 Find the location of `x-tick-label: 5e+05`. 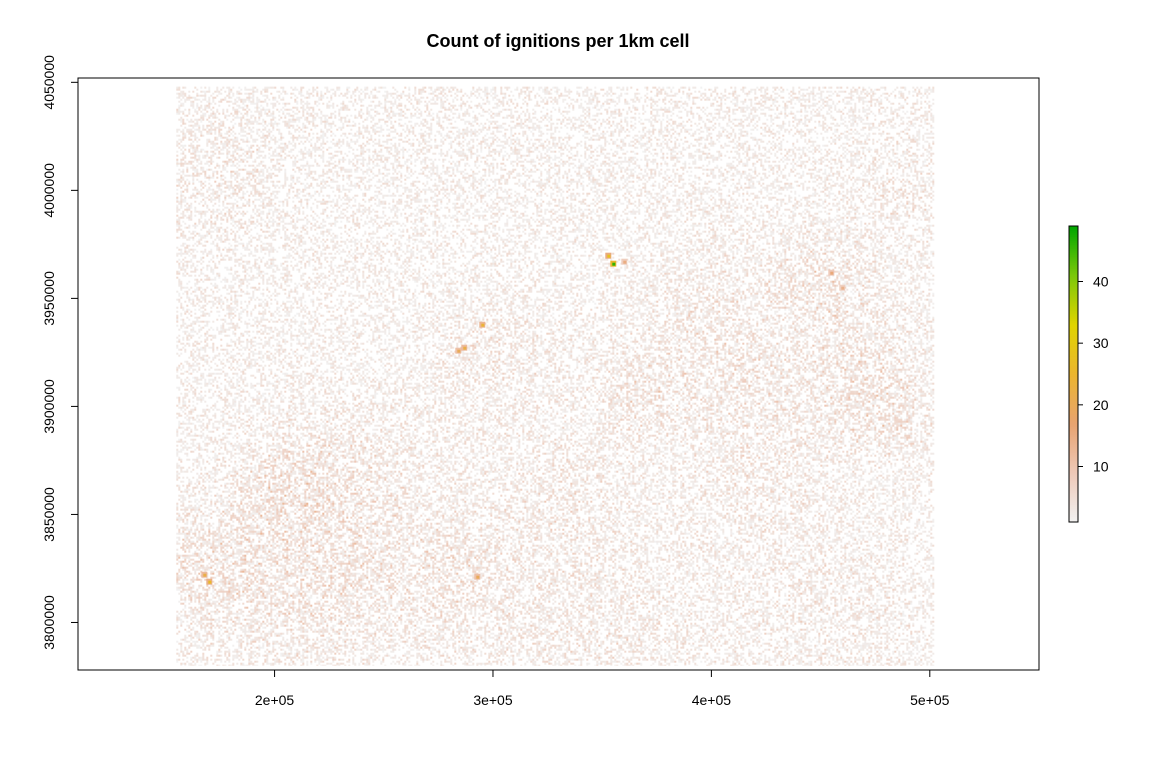

x-tick-label: 5e+05 is located at coordinates (930, 700).